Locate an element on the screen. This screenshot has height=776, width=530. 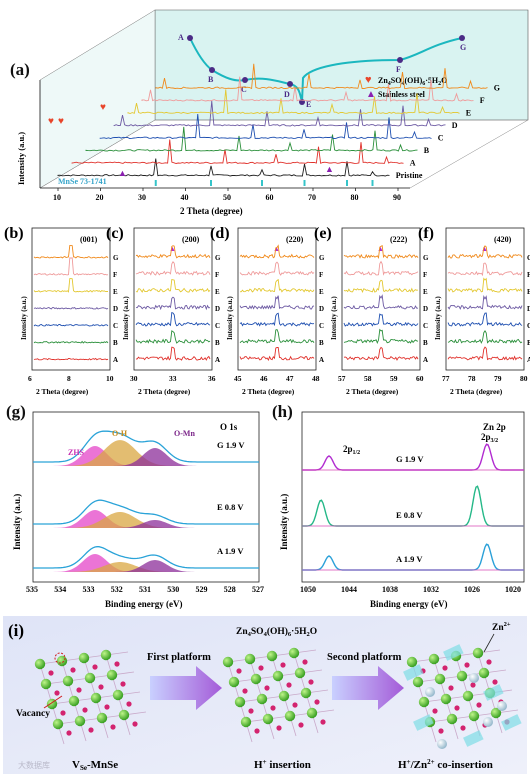
legend-zhs: Zn4SO4(OH)6·5H2O is located at coordinates (412, 81).